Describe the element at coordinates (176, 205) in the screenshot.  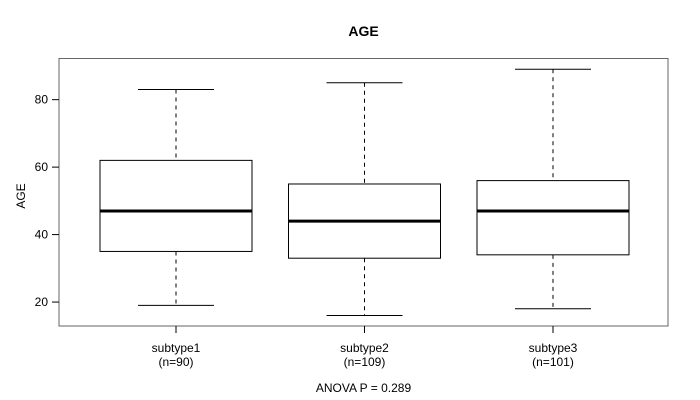
I see `iqr-box-subtype1` at that location.